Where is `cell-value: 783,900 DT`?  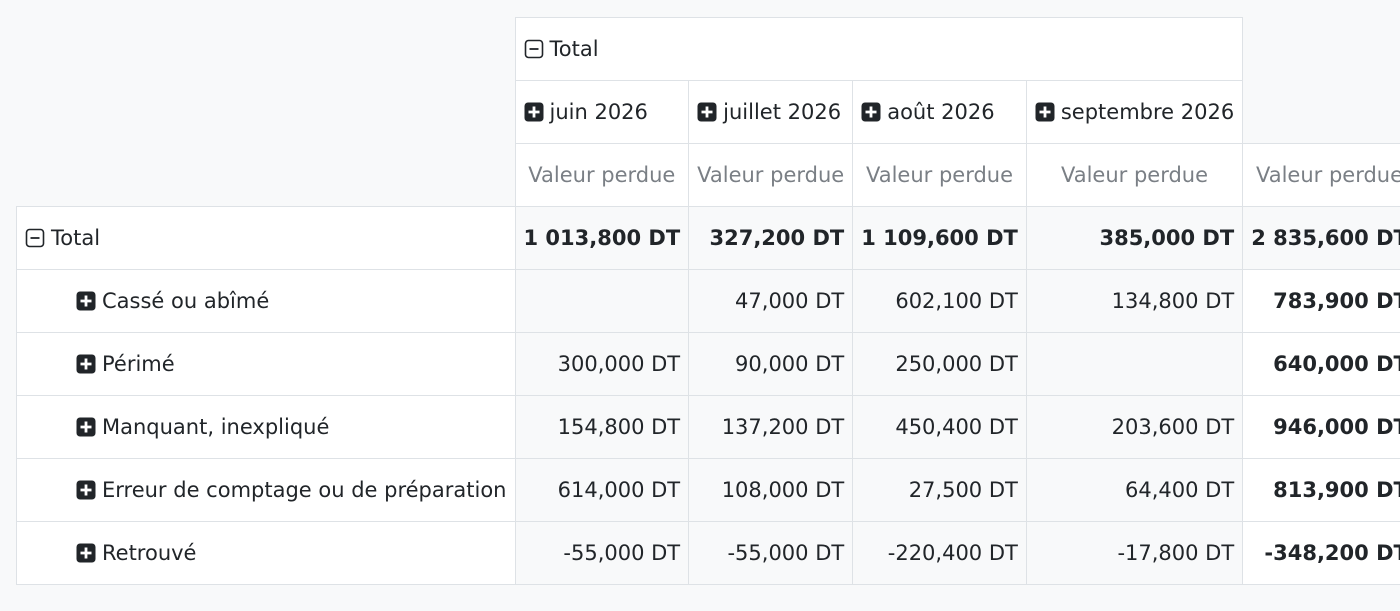 cell-value: 783,900 DT is located at coordinates (1321, 301).